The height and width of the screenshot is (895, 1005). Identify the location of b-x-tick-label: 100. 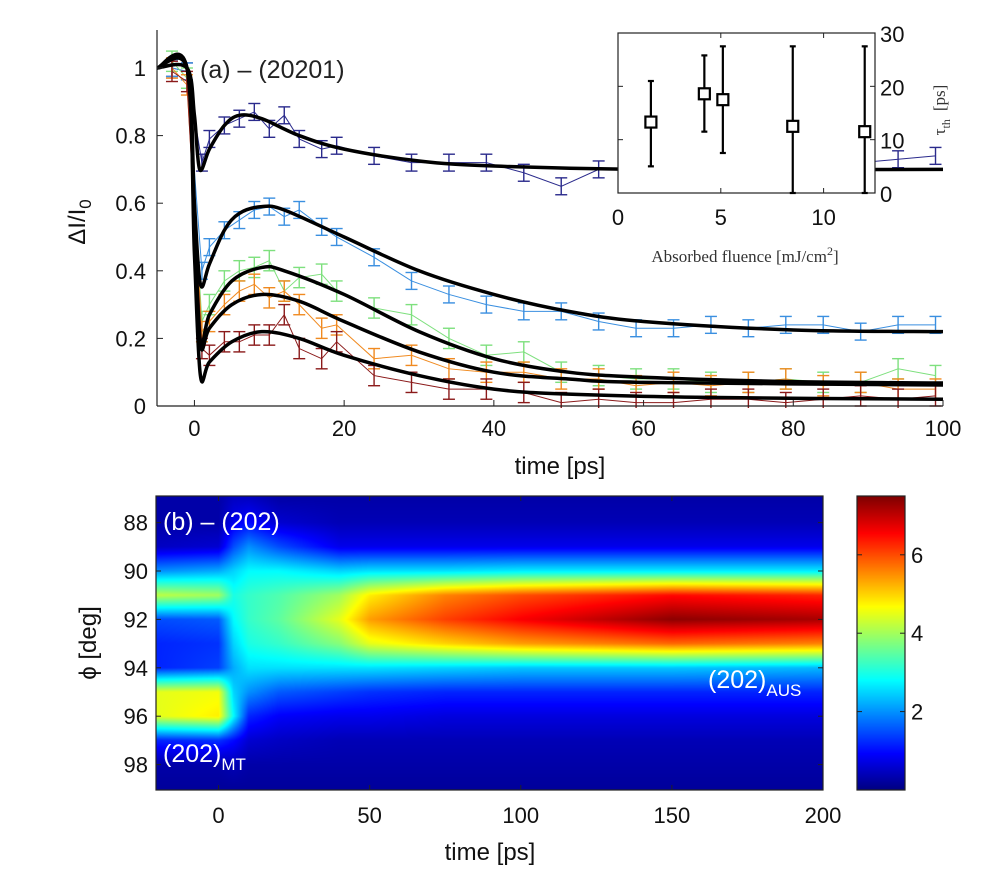
(520, 815).